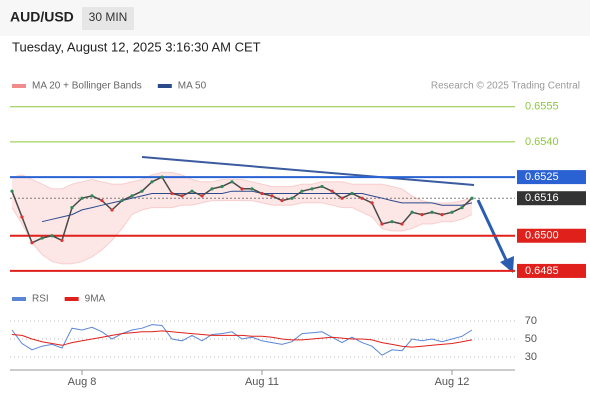 The width and height of the screenshot is (590, 405). I want to click on ma-line, so click(257, 206).